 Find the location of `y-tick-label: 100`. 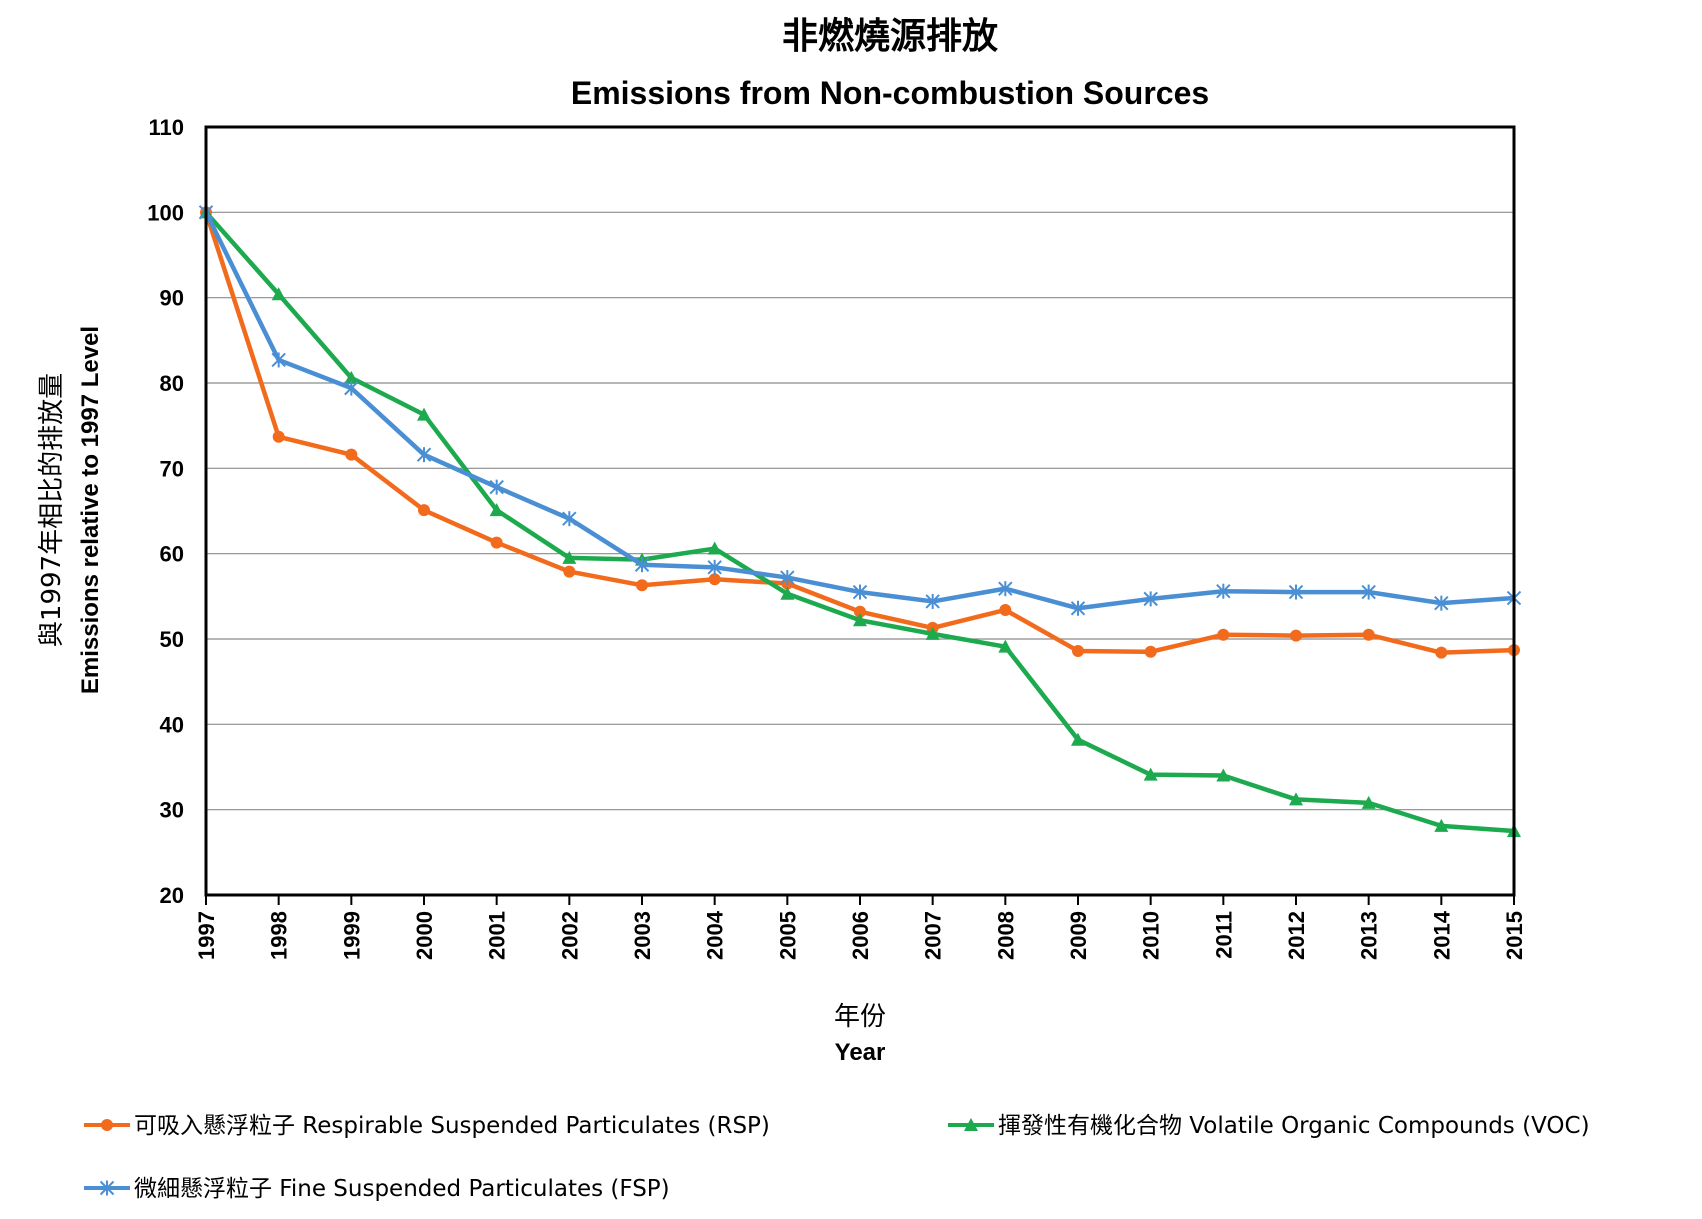

y-tick-label: 100 is located at coordinates (165, 212).